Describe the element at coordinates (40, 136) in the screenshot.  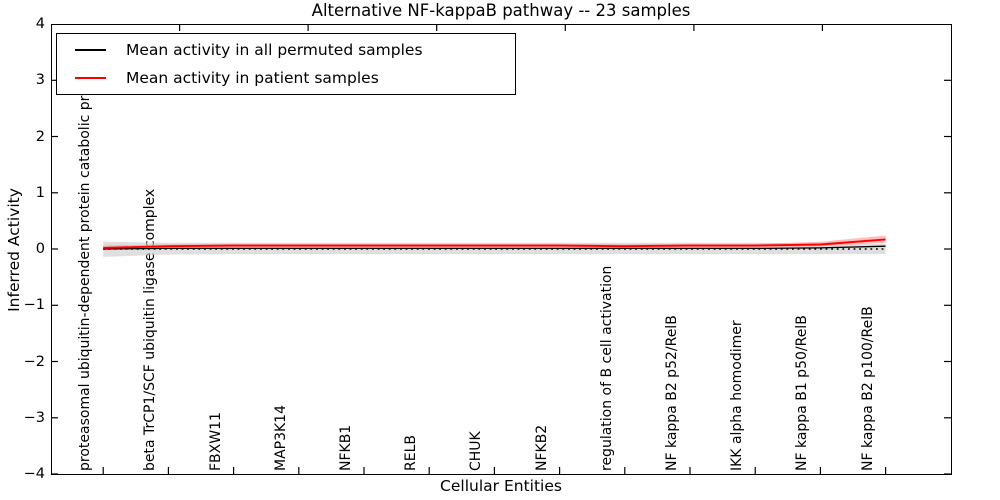
I see `y-tick-label: 2` at that location.